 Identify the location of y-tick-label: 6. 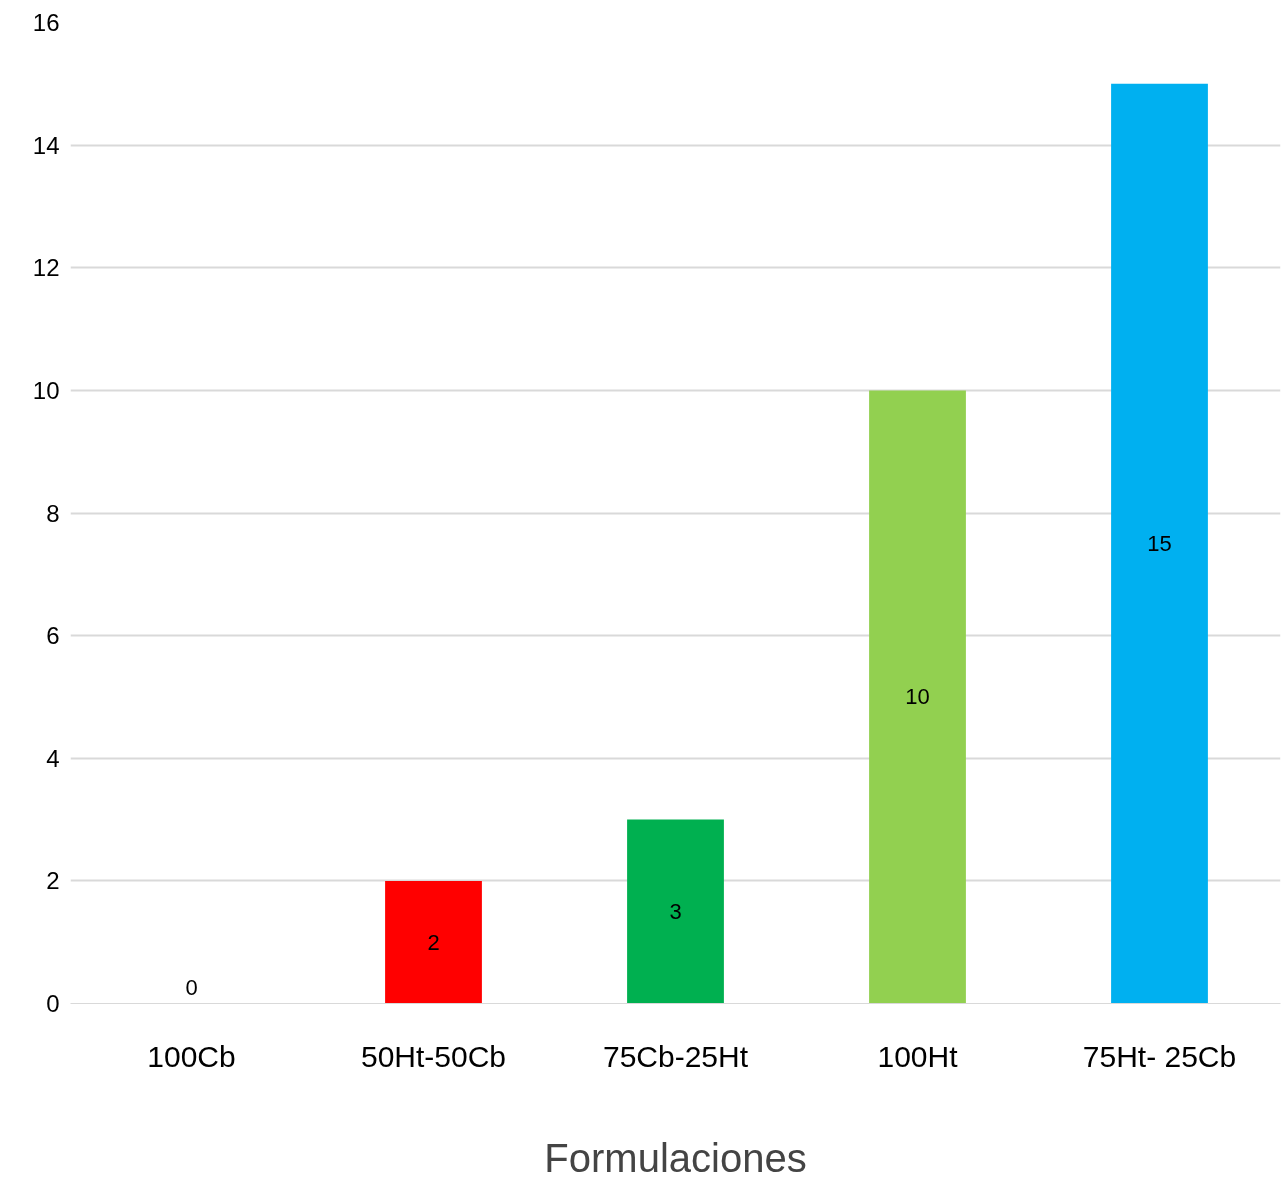
(53, 636).